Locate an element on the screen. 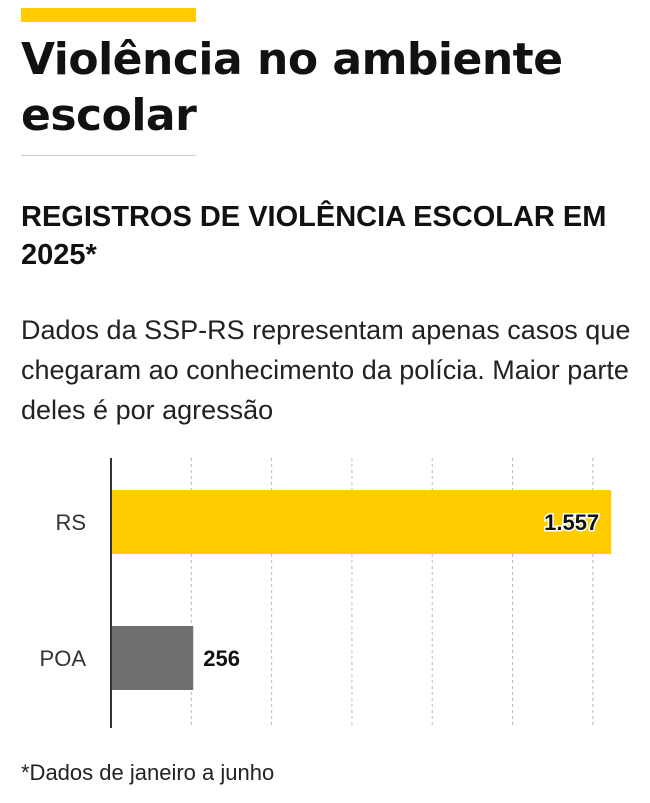  value-label-rs: 1.557 is located at coordinates (571, 522).